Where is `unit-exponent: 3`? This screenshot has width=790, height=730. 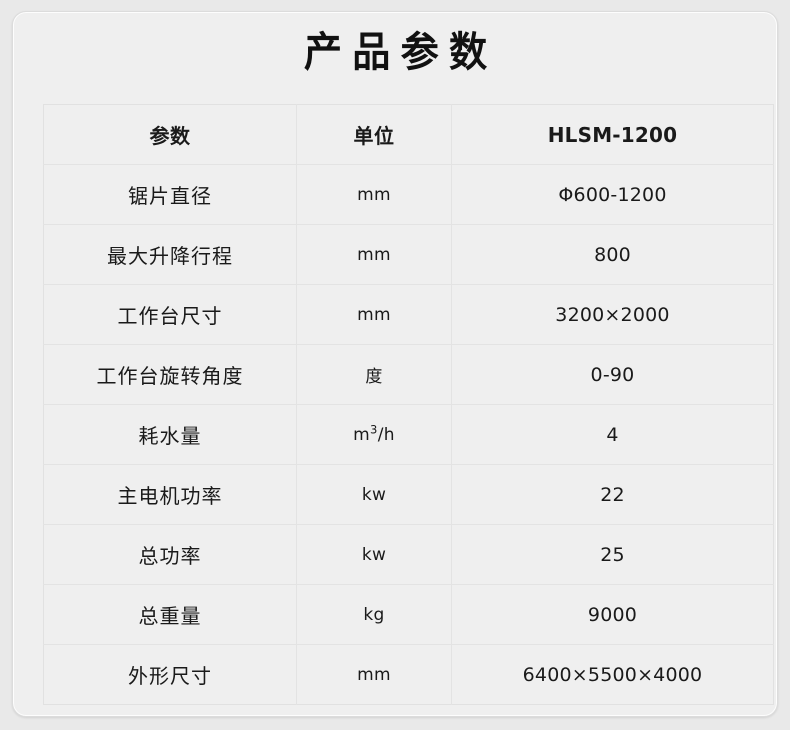 unit-exponent: 3 is located at coordinates (374, 428).